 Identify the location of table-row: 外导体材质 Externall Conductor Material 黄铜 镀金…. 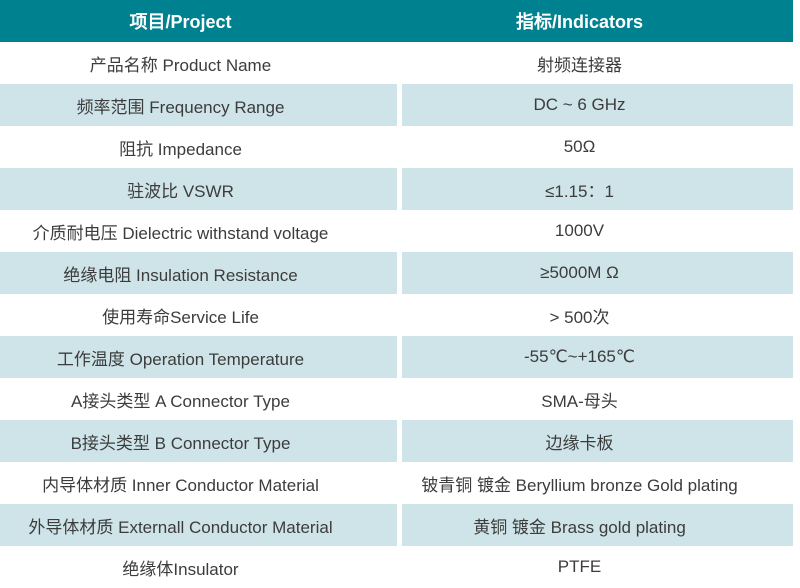
(400, 525).